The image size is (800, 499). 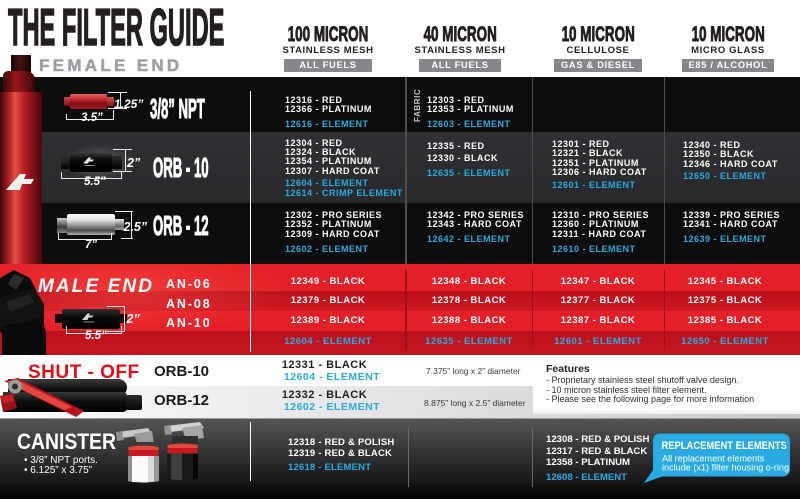 What do you see at coordinates (724, 446) in the screenshot?
I see `svg-text: REPLACEMENT ELEMENTS` at bounding box center [724, 446].